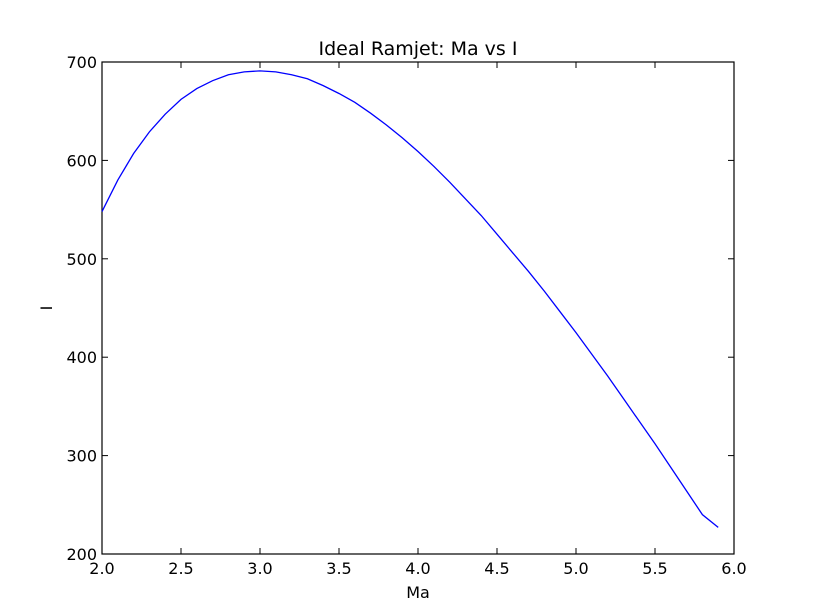 The width and height of the screenshot is (815, 615). What do you see at coordinates (81, 357) in the screenshot?
I see `y-tick-label: 400` at bounding box center [81, 357].